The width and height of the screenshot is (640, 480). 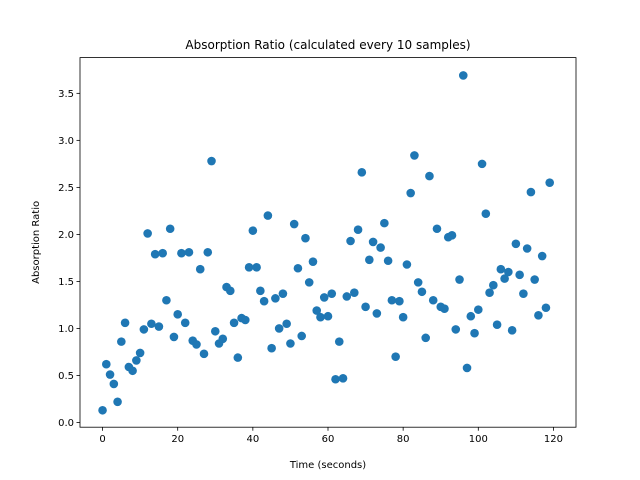 What do you see at coordinates (36, 242) in the screenshot?
I see `y-axis-label: Absorption Ratio` at bounding box center [36, 242].